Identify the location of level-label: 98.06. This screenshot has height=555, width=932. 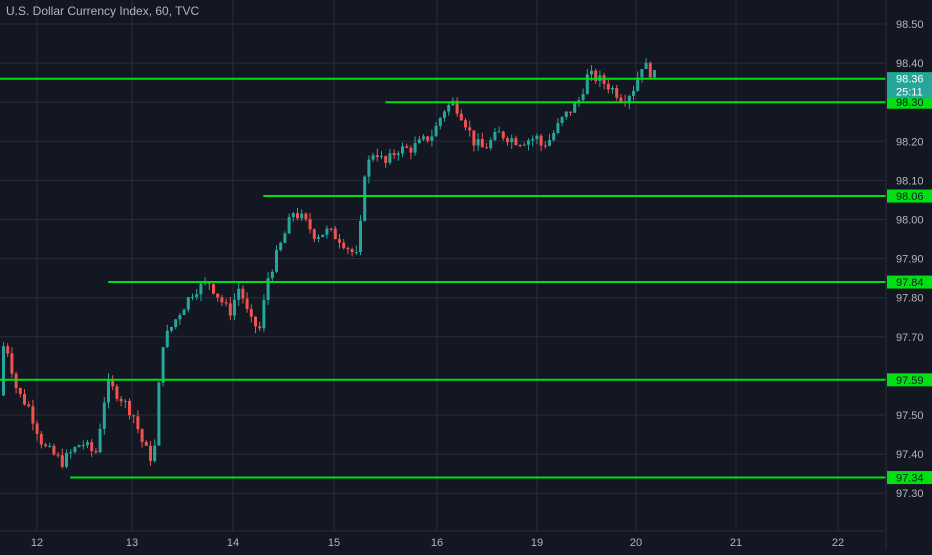
(910, 197).